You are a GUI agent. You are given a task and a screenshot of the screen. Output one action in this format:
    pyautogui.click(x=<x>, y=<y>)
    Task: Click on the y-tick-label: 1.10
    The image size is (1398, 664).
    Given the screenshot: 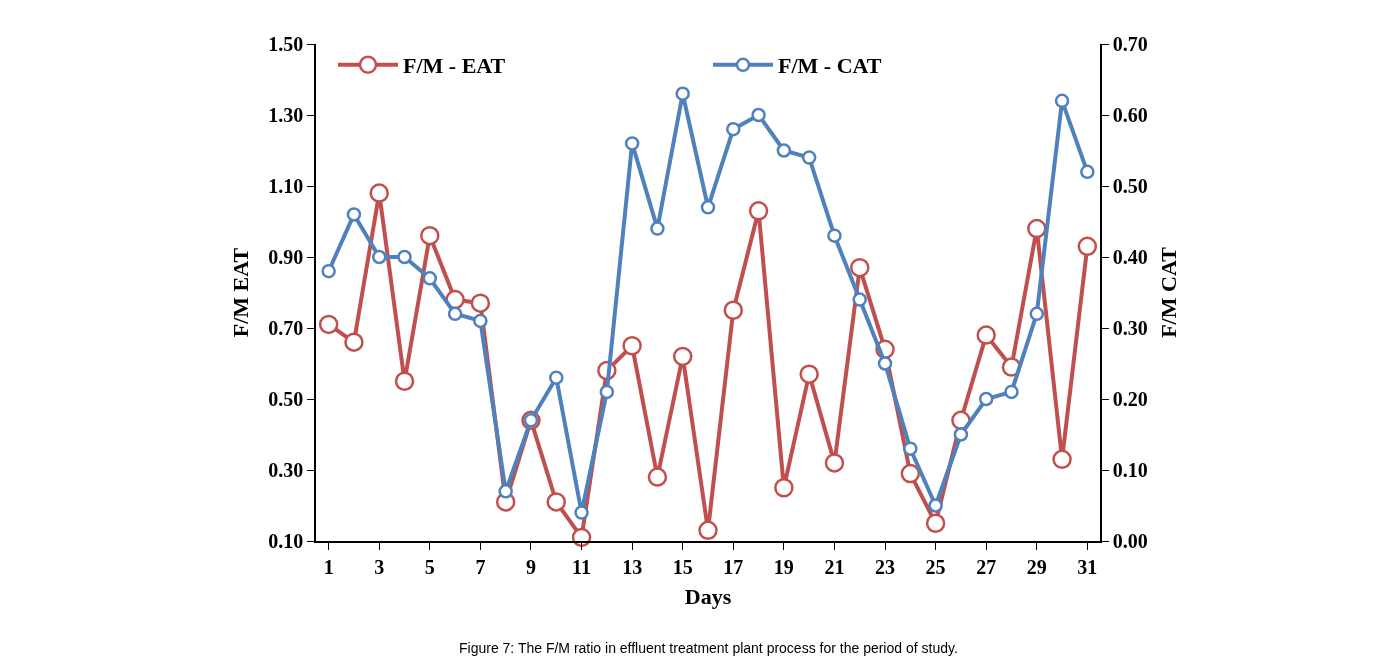 What is the action you would take?
    pyautogui.click(x=286, y=186)
    